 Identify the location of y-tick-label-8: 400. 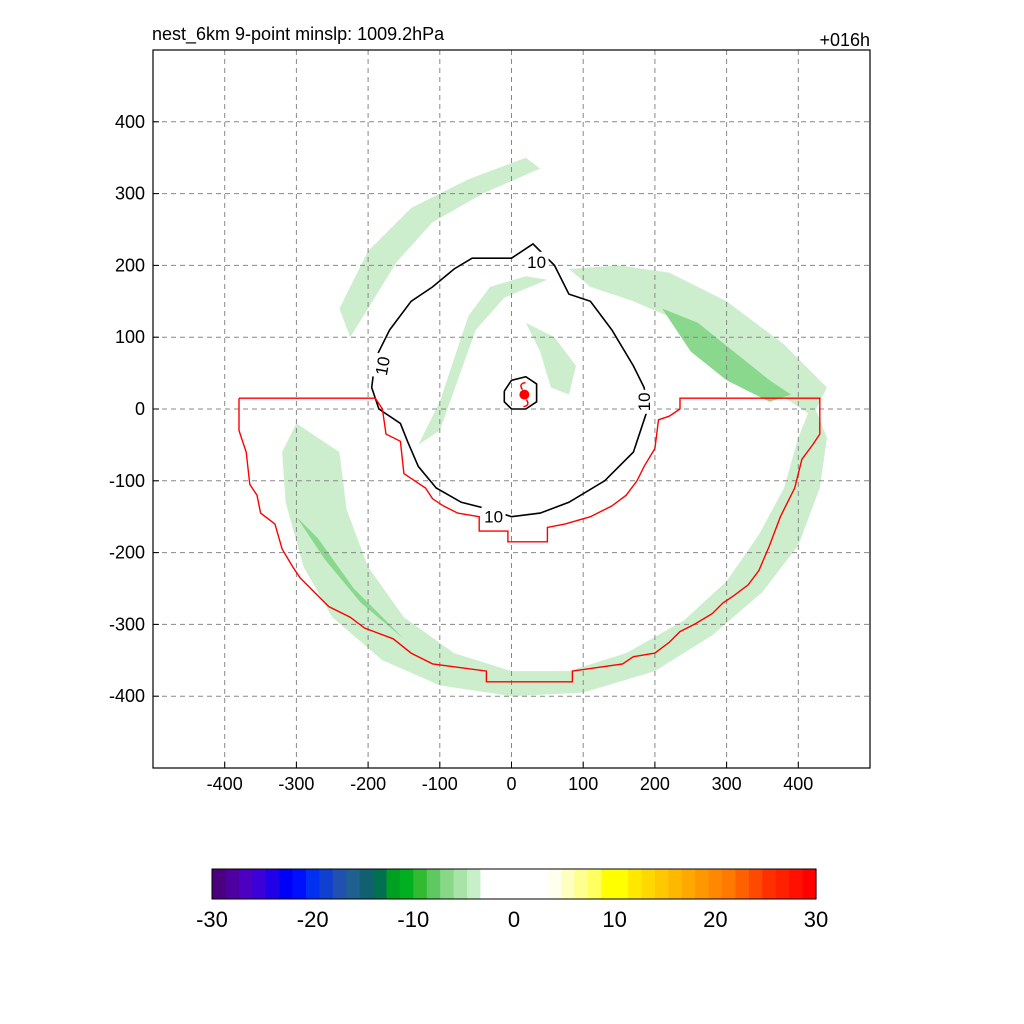
(130, 122).